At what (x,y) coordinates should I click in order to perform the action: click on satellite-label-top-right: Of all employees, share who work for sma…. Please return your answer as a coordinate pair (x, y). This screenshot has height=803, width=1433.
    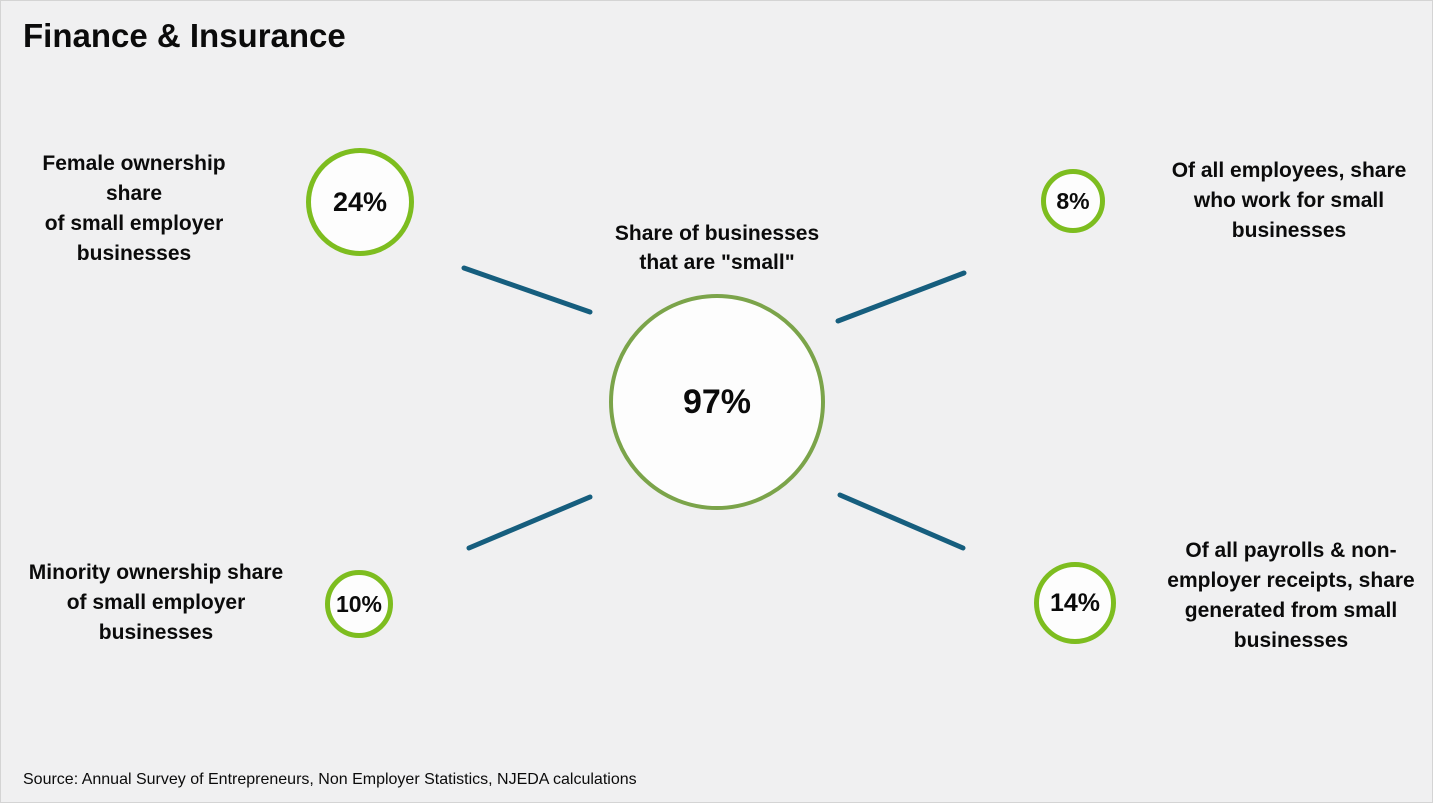
    Looking at the image, I should click on (1289, 200).